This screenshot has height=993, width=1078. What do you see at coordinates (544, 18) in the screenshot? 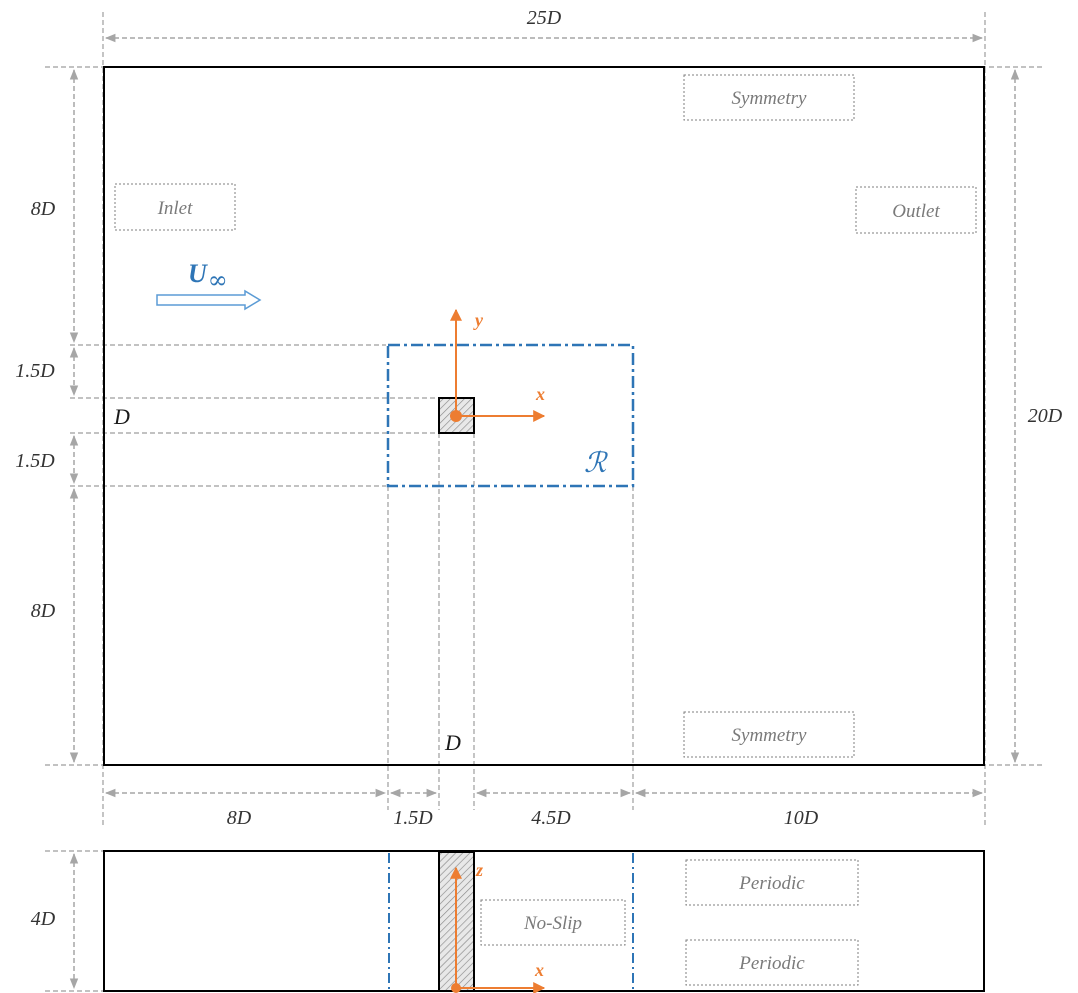
I see `domain-width-label: 25D` at bounding box center [544, 18].